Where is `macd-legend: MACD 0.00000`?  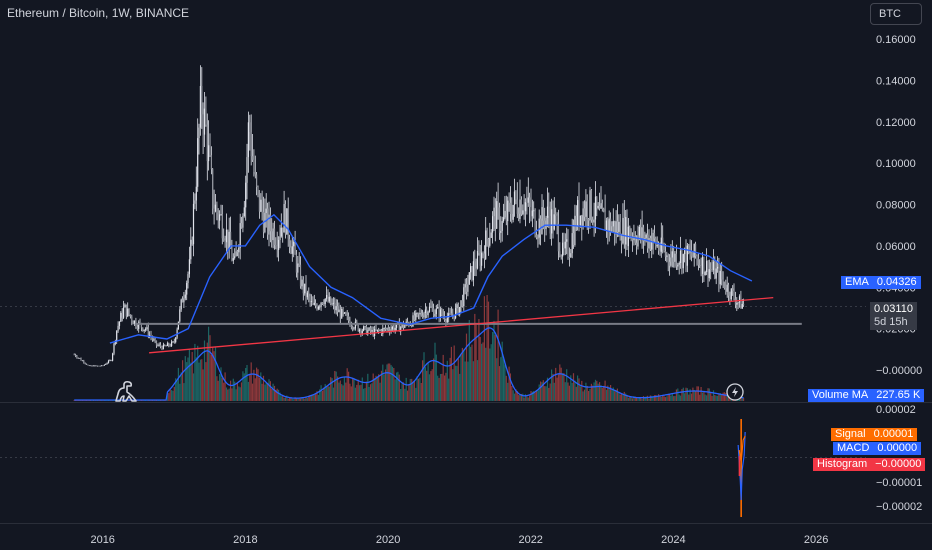 macd-legend: MACD 0.00000 is located at coordinates (877, 448).